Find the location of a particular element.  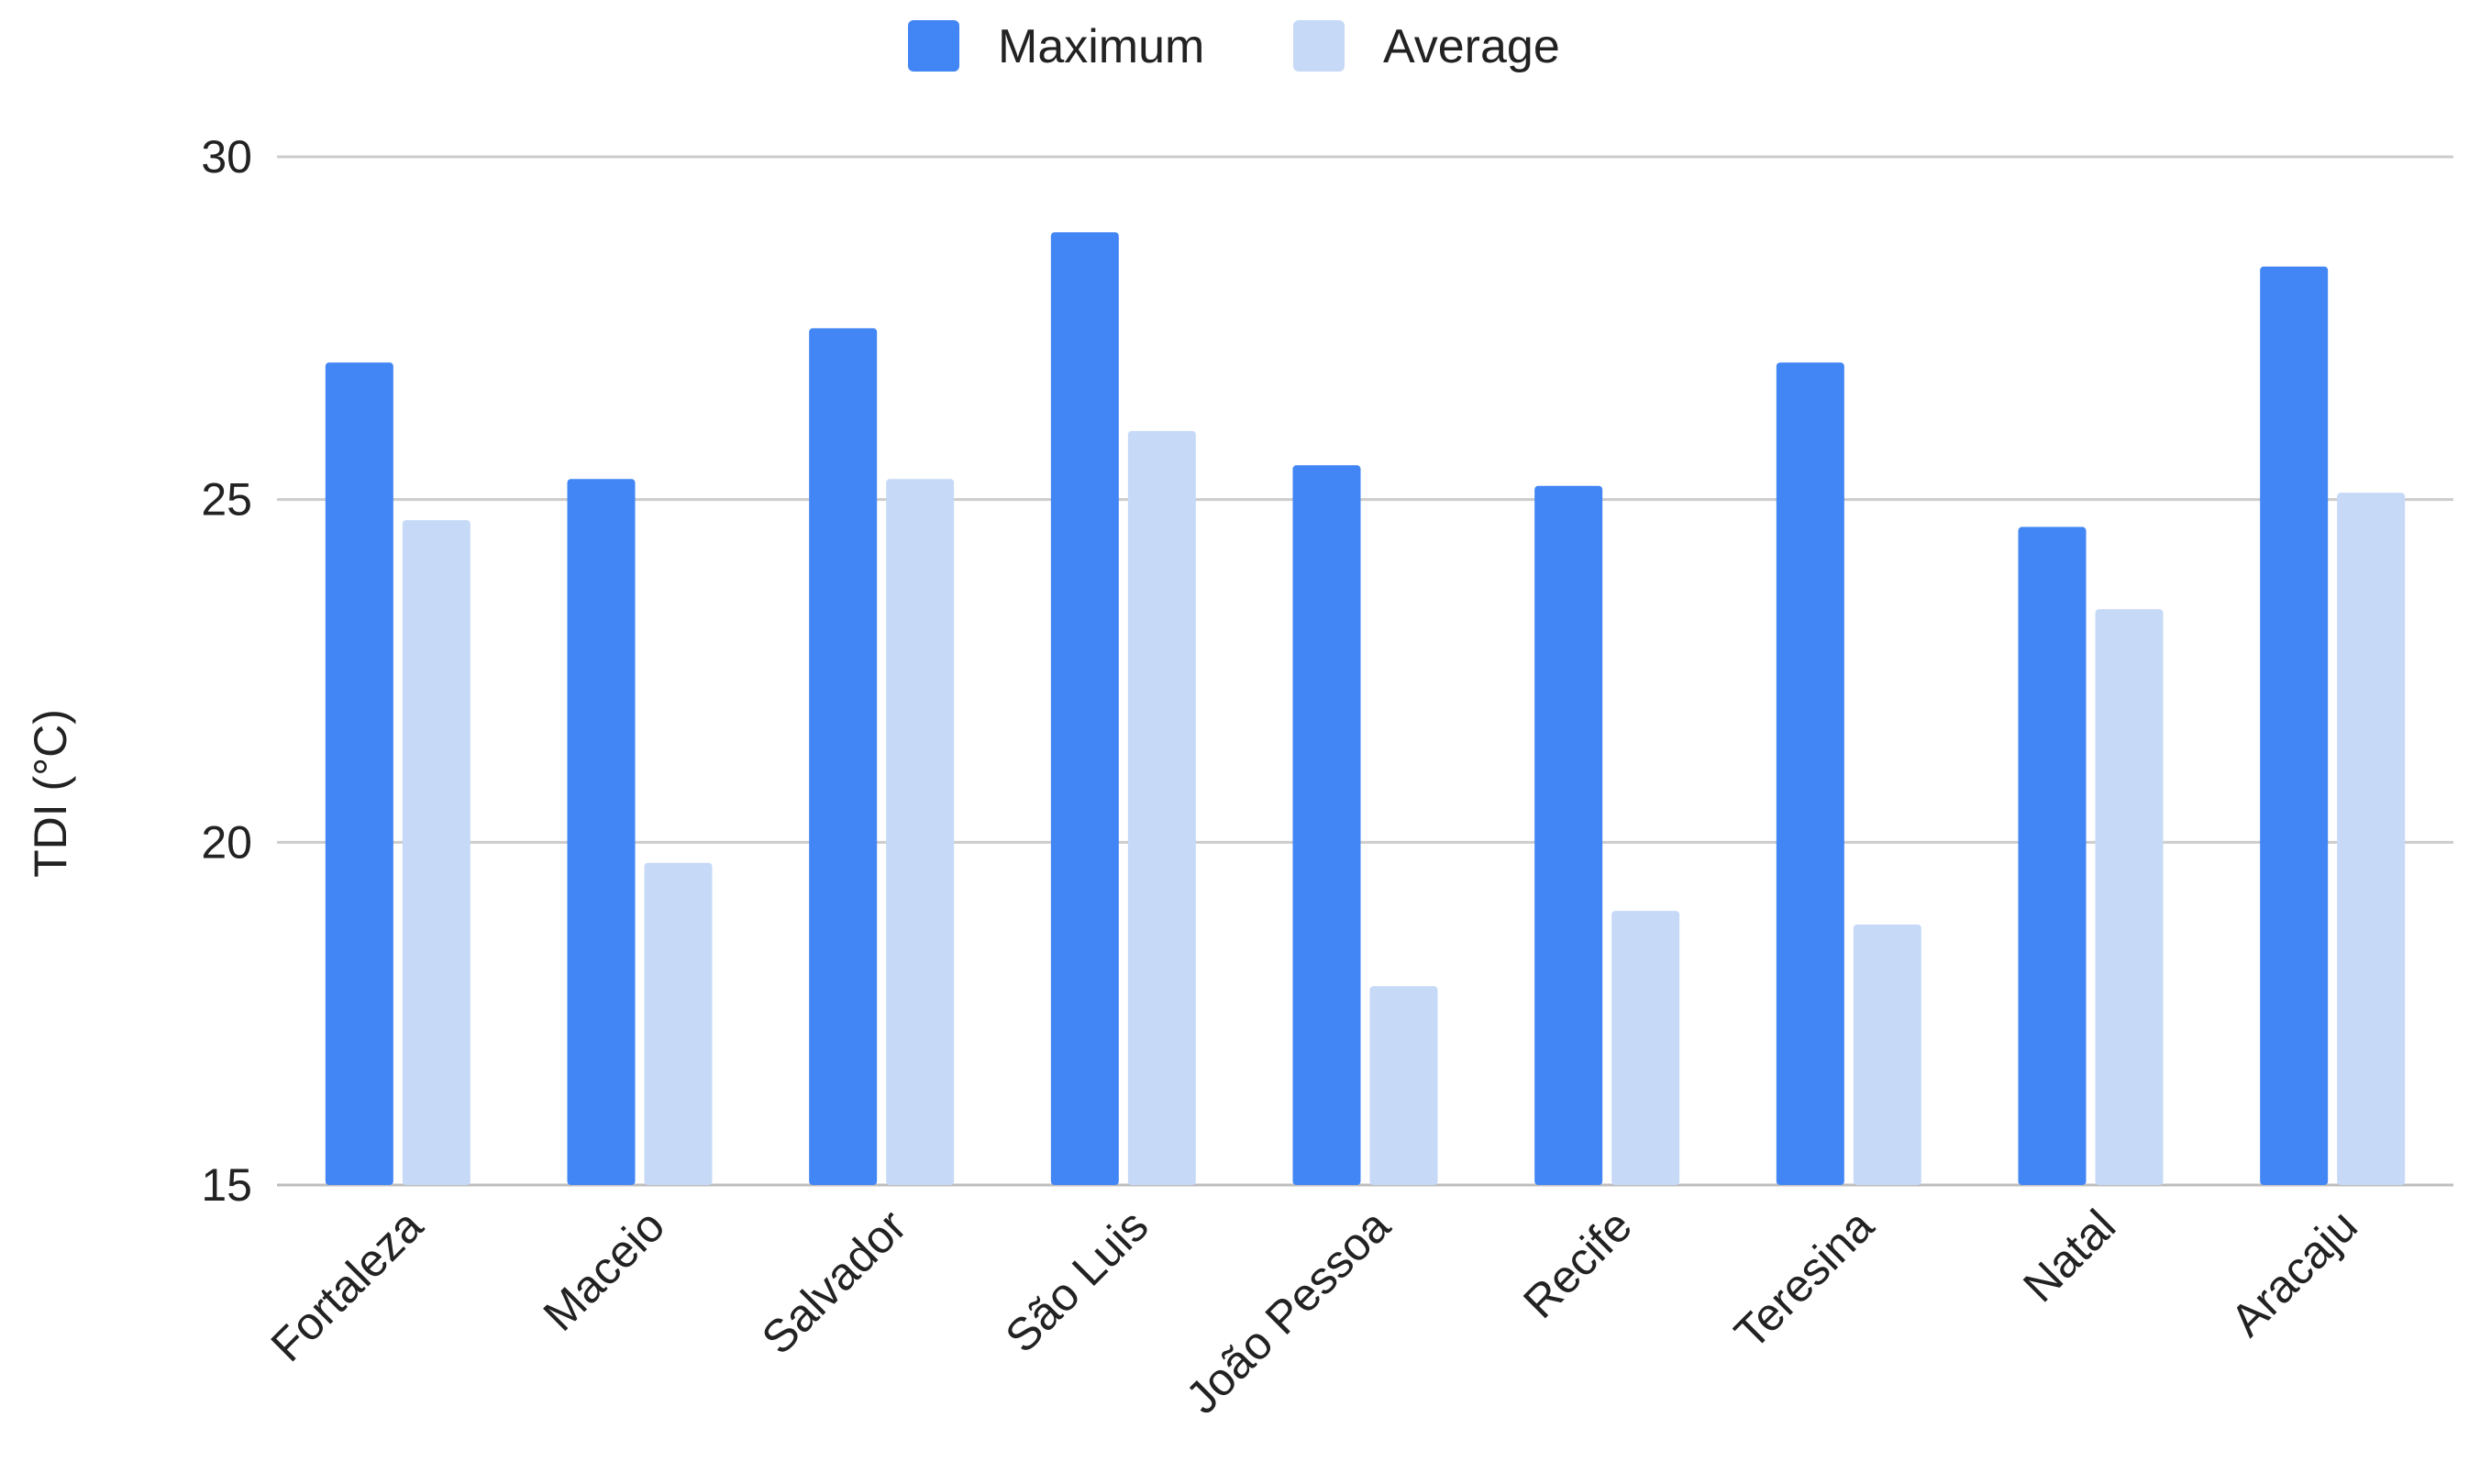

x-category-label: João Pessoa is located at coordinates (1288, 1311).